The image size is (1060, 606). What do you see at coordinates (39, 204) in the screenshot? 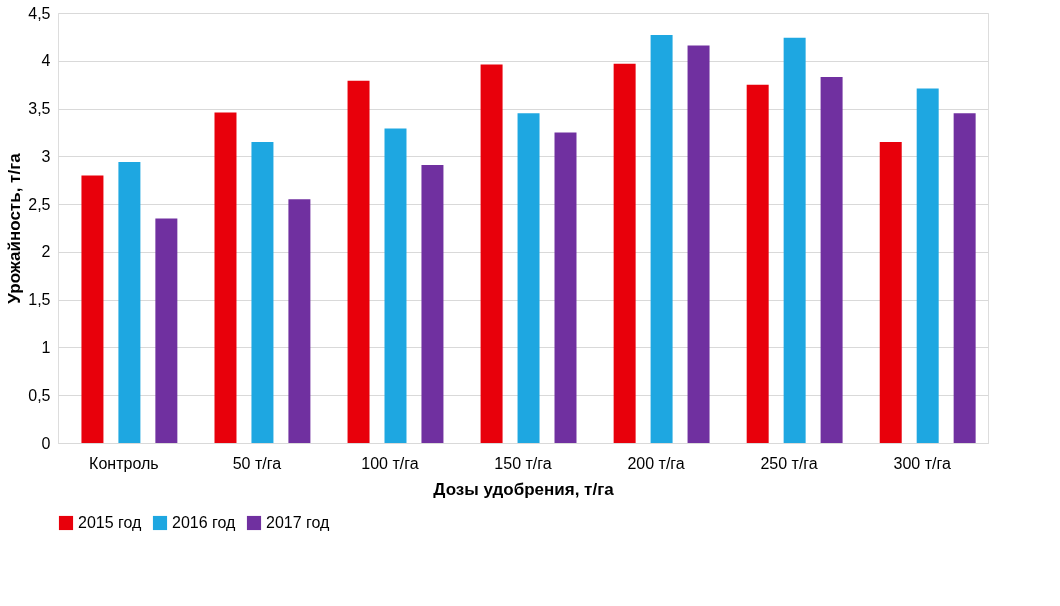
I see `y-tick-label: 2,5` at bounding box center [39, 204].